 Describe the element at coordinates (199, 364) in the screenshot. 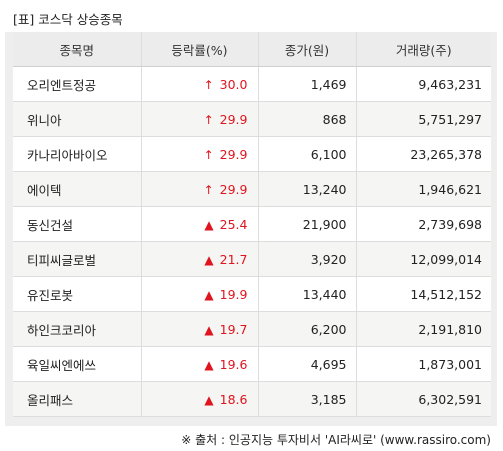

I see `change-rate: ▲ 19.6` at that location.